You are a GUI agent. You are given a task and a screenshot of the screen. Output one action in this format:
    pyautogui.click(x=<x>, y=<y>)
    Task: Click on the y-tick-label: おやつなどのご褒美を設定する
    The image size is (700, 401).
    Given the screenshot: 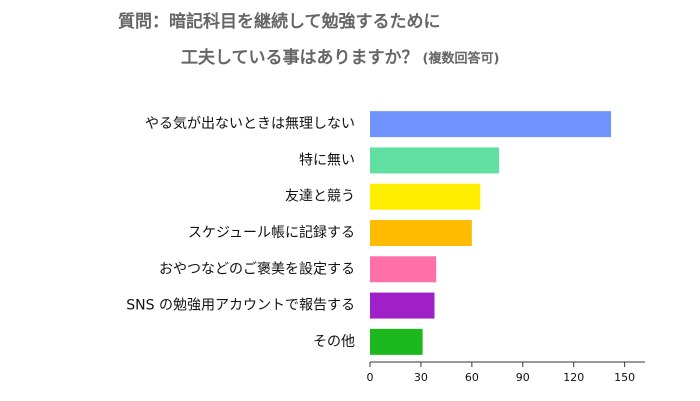 What is the action you would take?
    pyautogui.click(x=257, y=269)
    